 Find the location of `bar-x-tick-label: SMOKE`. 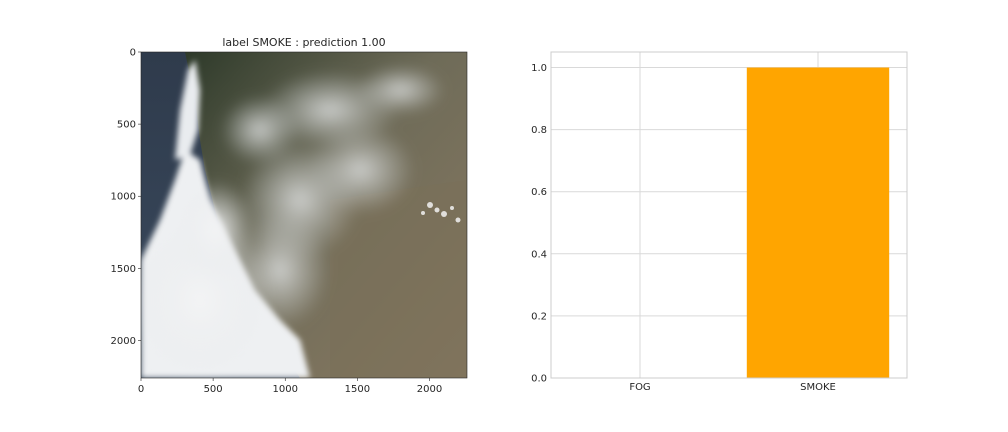

bar-x-tick-label: SMOKE is located at coordinates (818, 387).